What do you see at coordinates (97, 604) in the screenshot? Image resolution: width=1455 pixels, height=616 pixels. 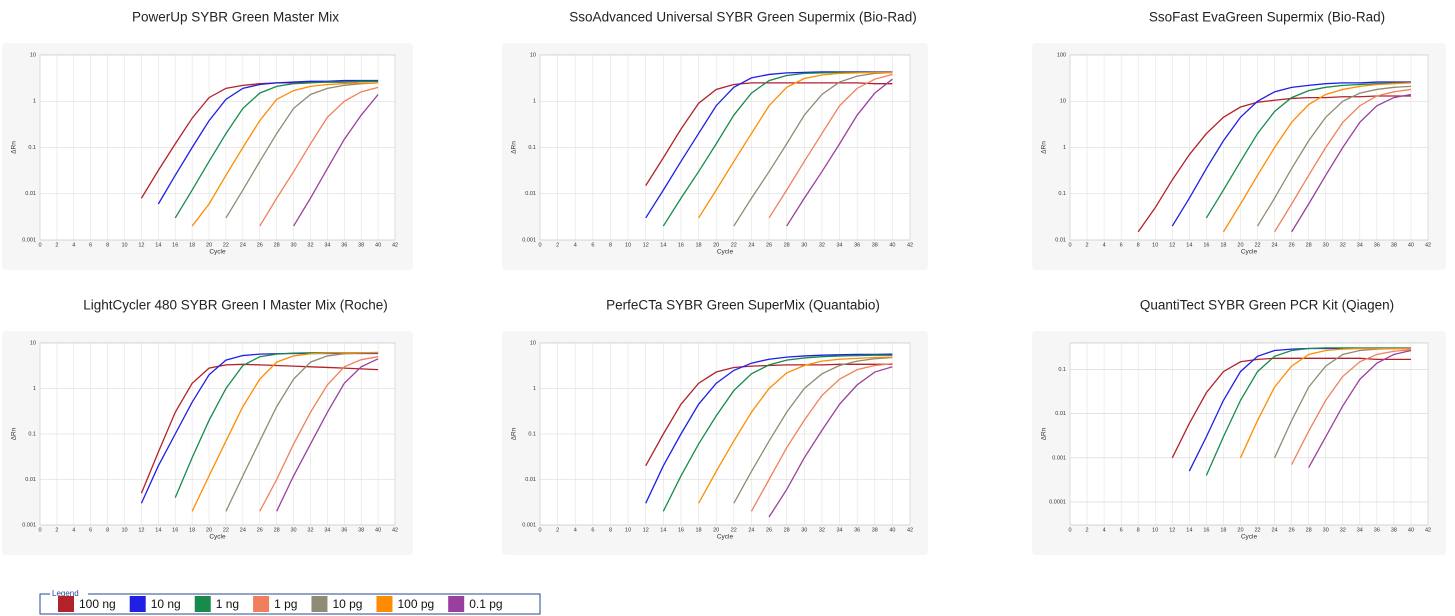 I see `legend-label: 100 ng` at bounding box center [97, 604].